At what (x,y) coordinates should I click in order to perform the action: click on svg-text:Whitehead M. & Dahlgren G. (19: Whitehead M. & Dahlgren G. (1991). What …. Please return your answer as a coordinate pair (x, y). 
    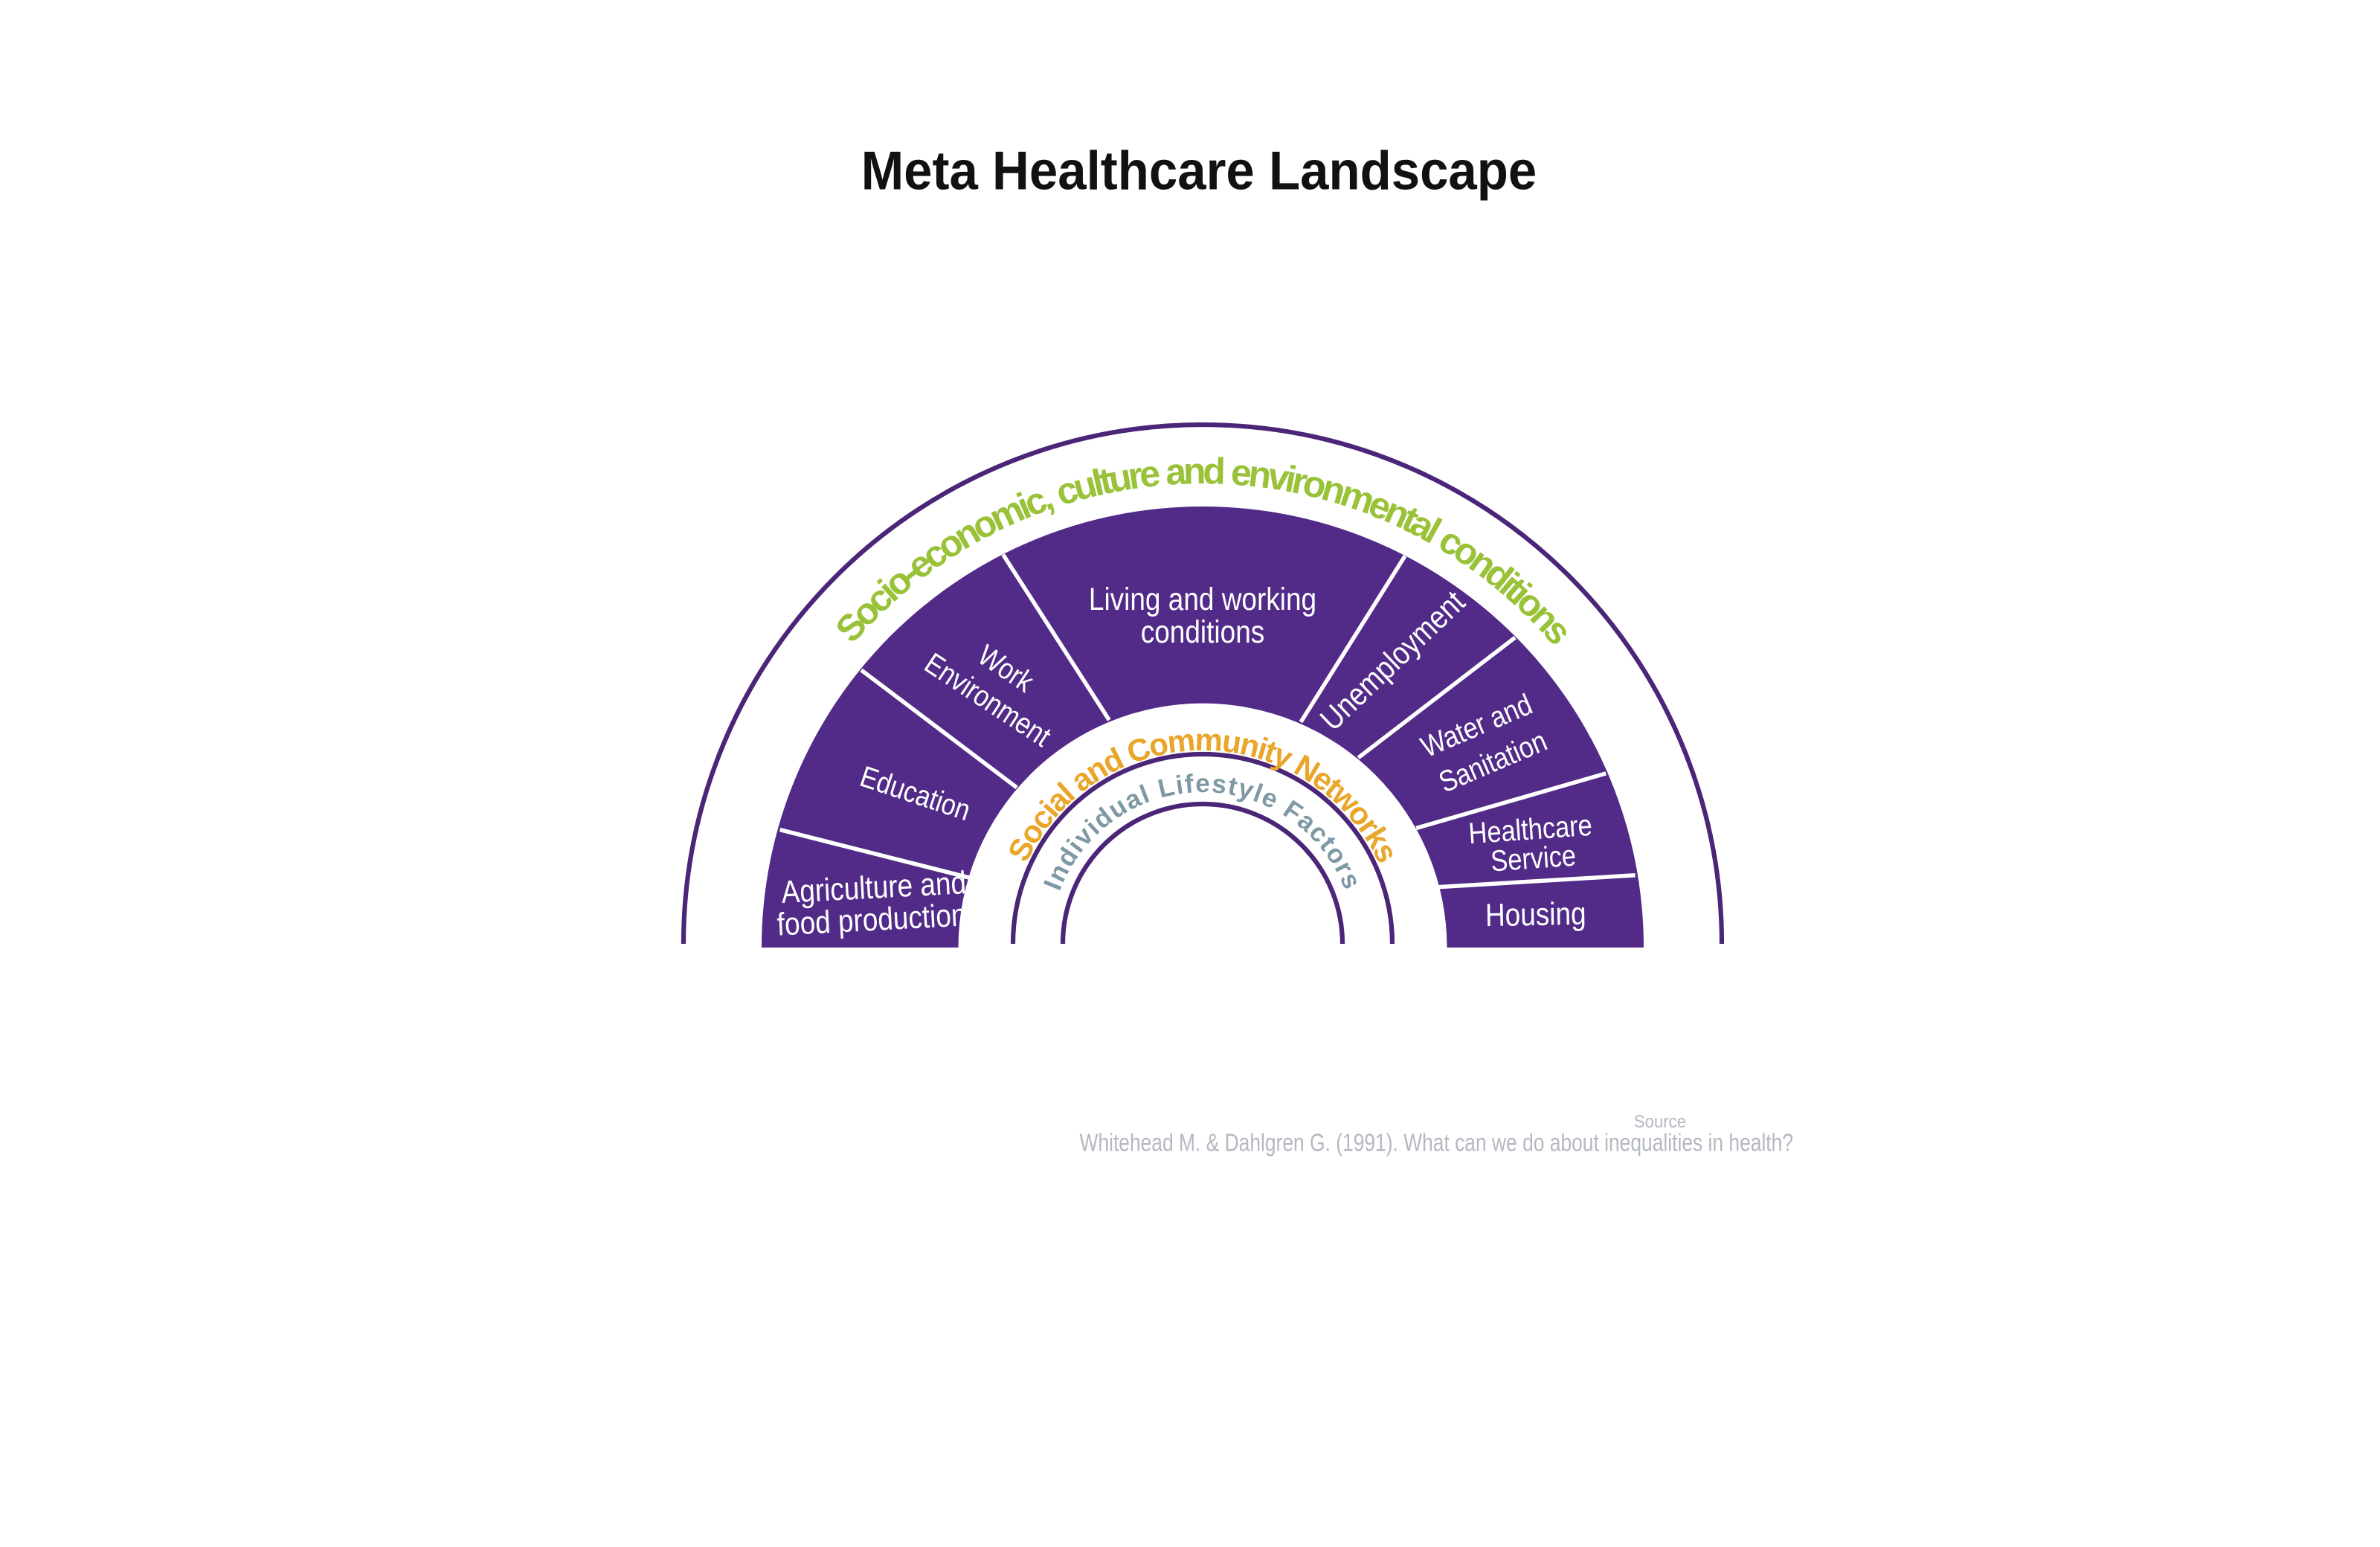
    Looking at the image, I should click on (1436, 1143).